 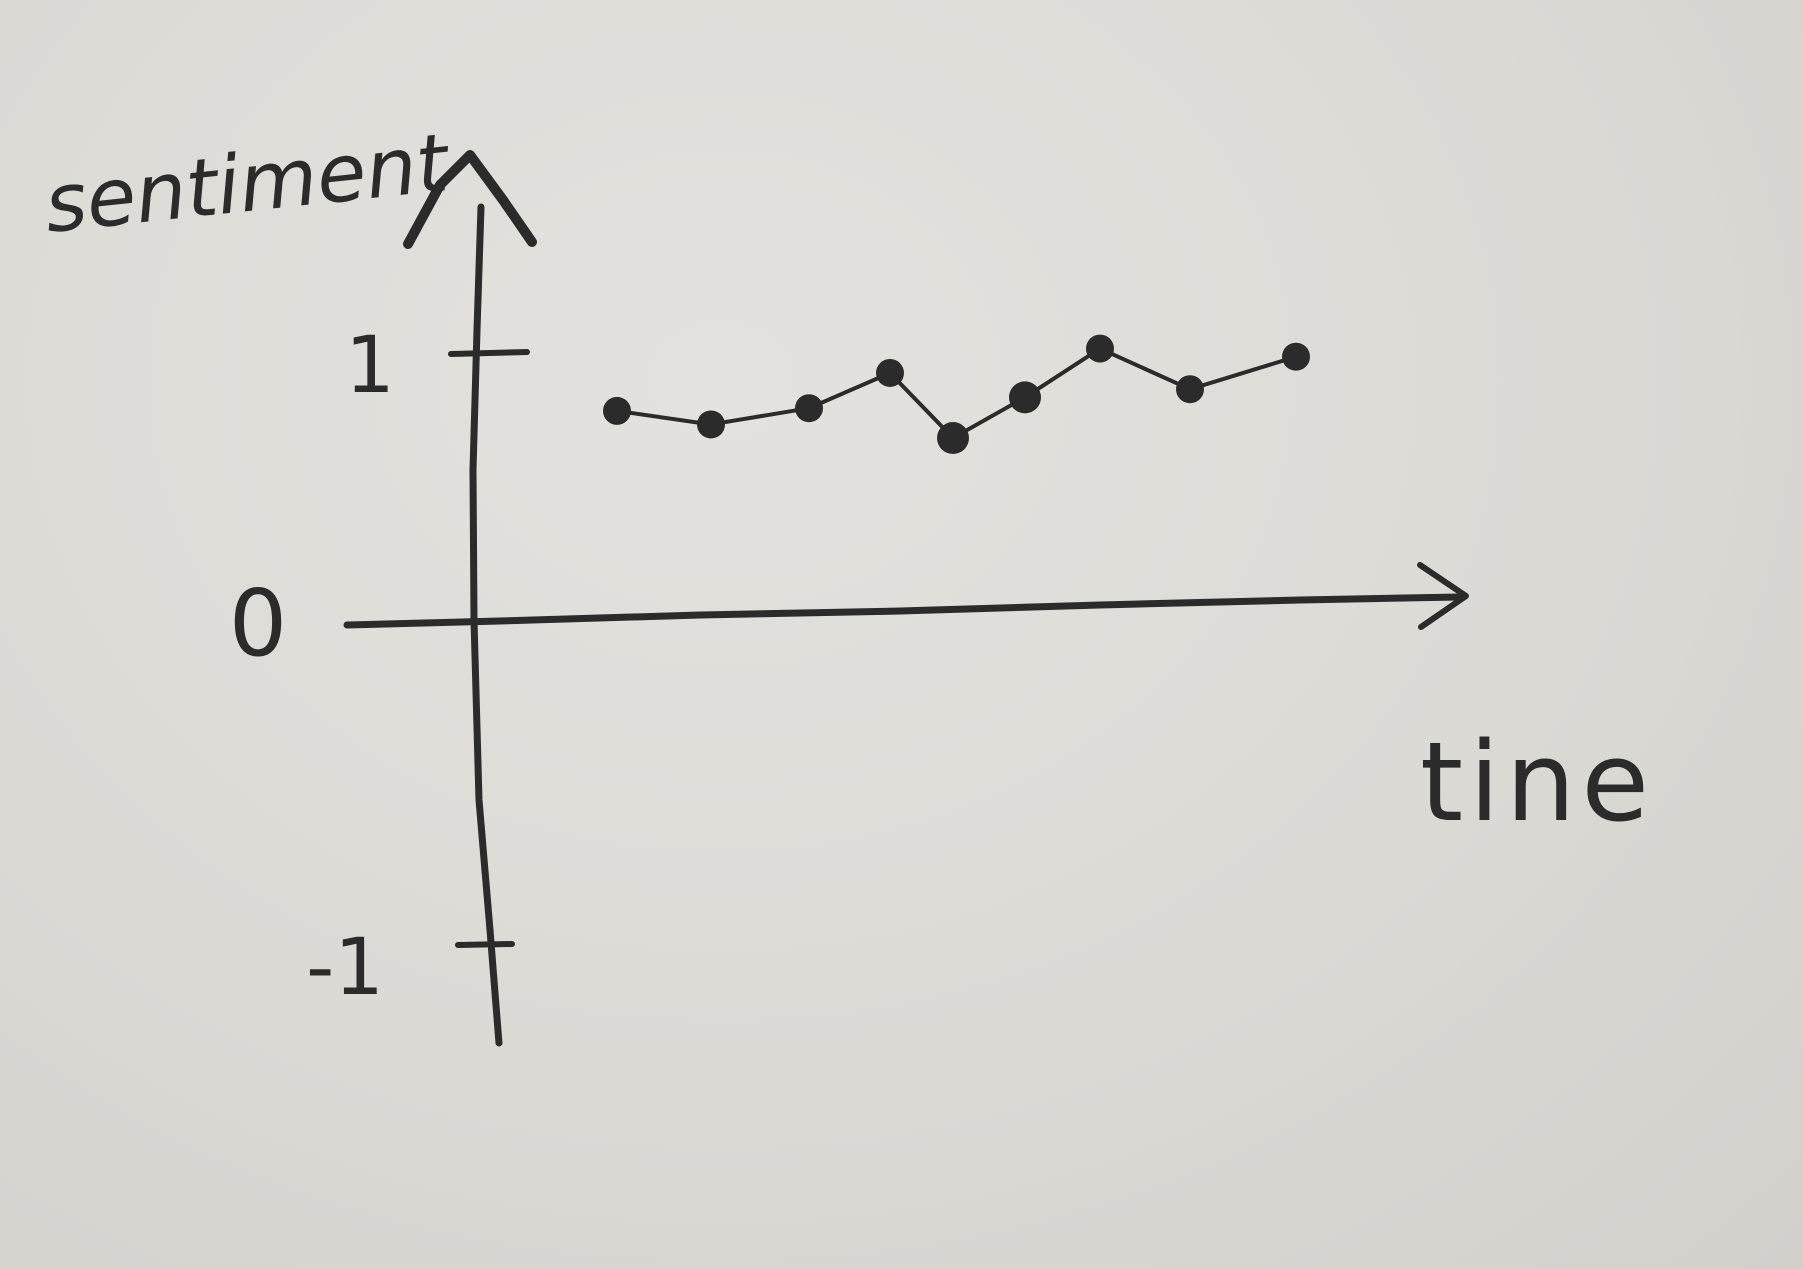 I want to click on x-axis-arrowhead, so click(x=1443, y=596).